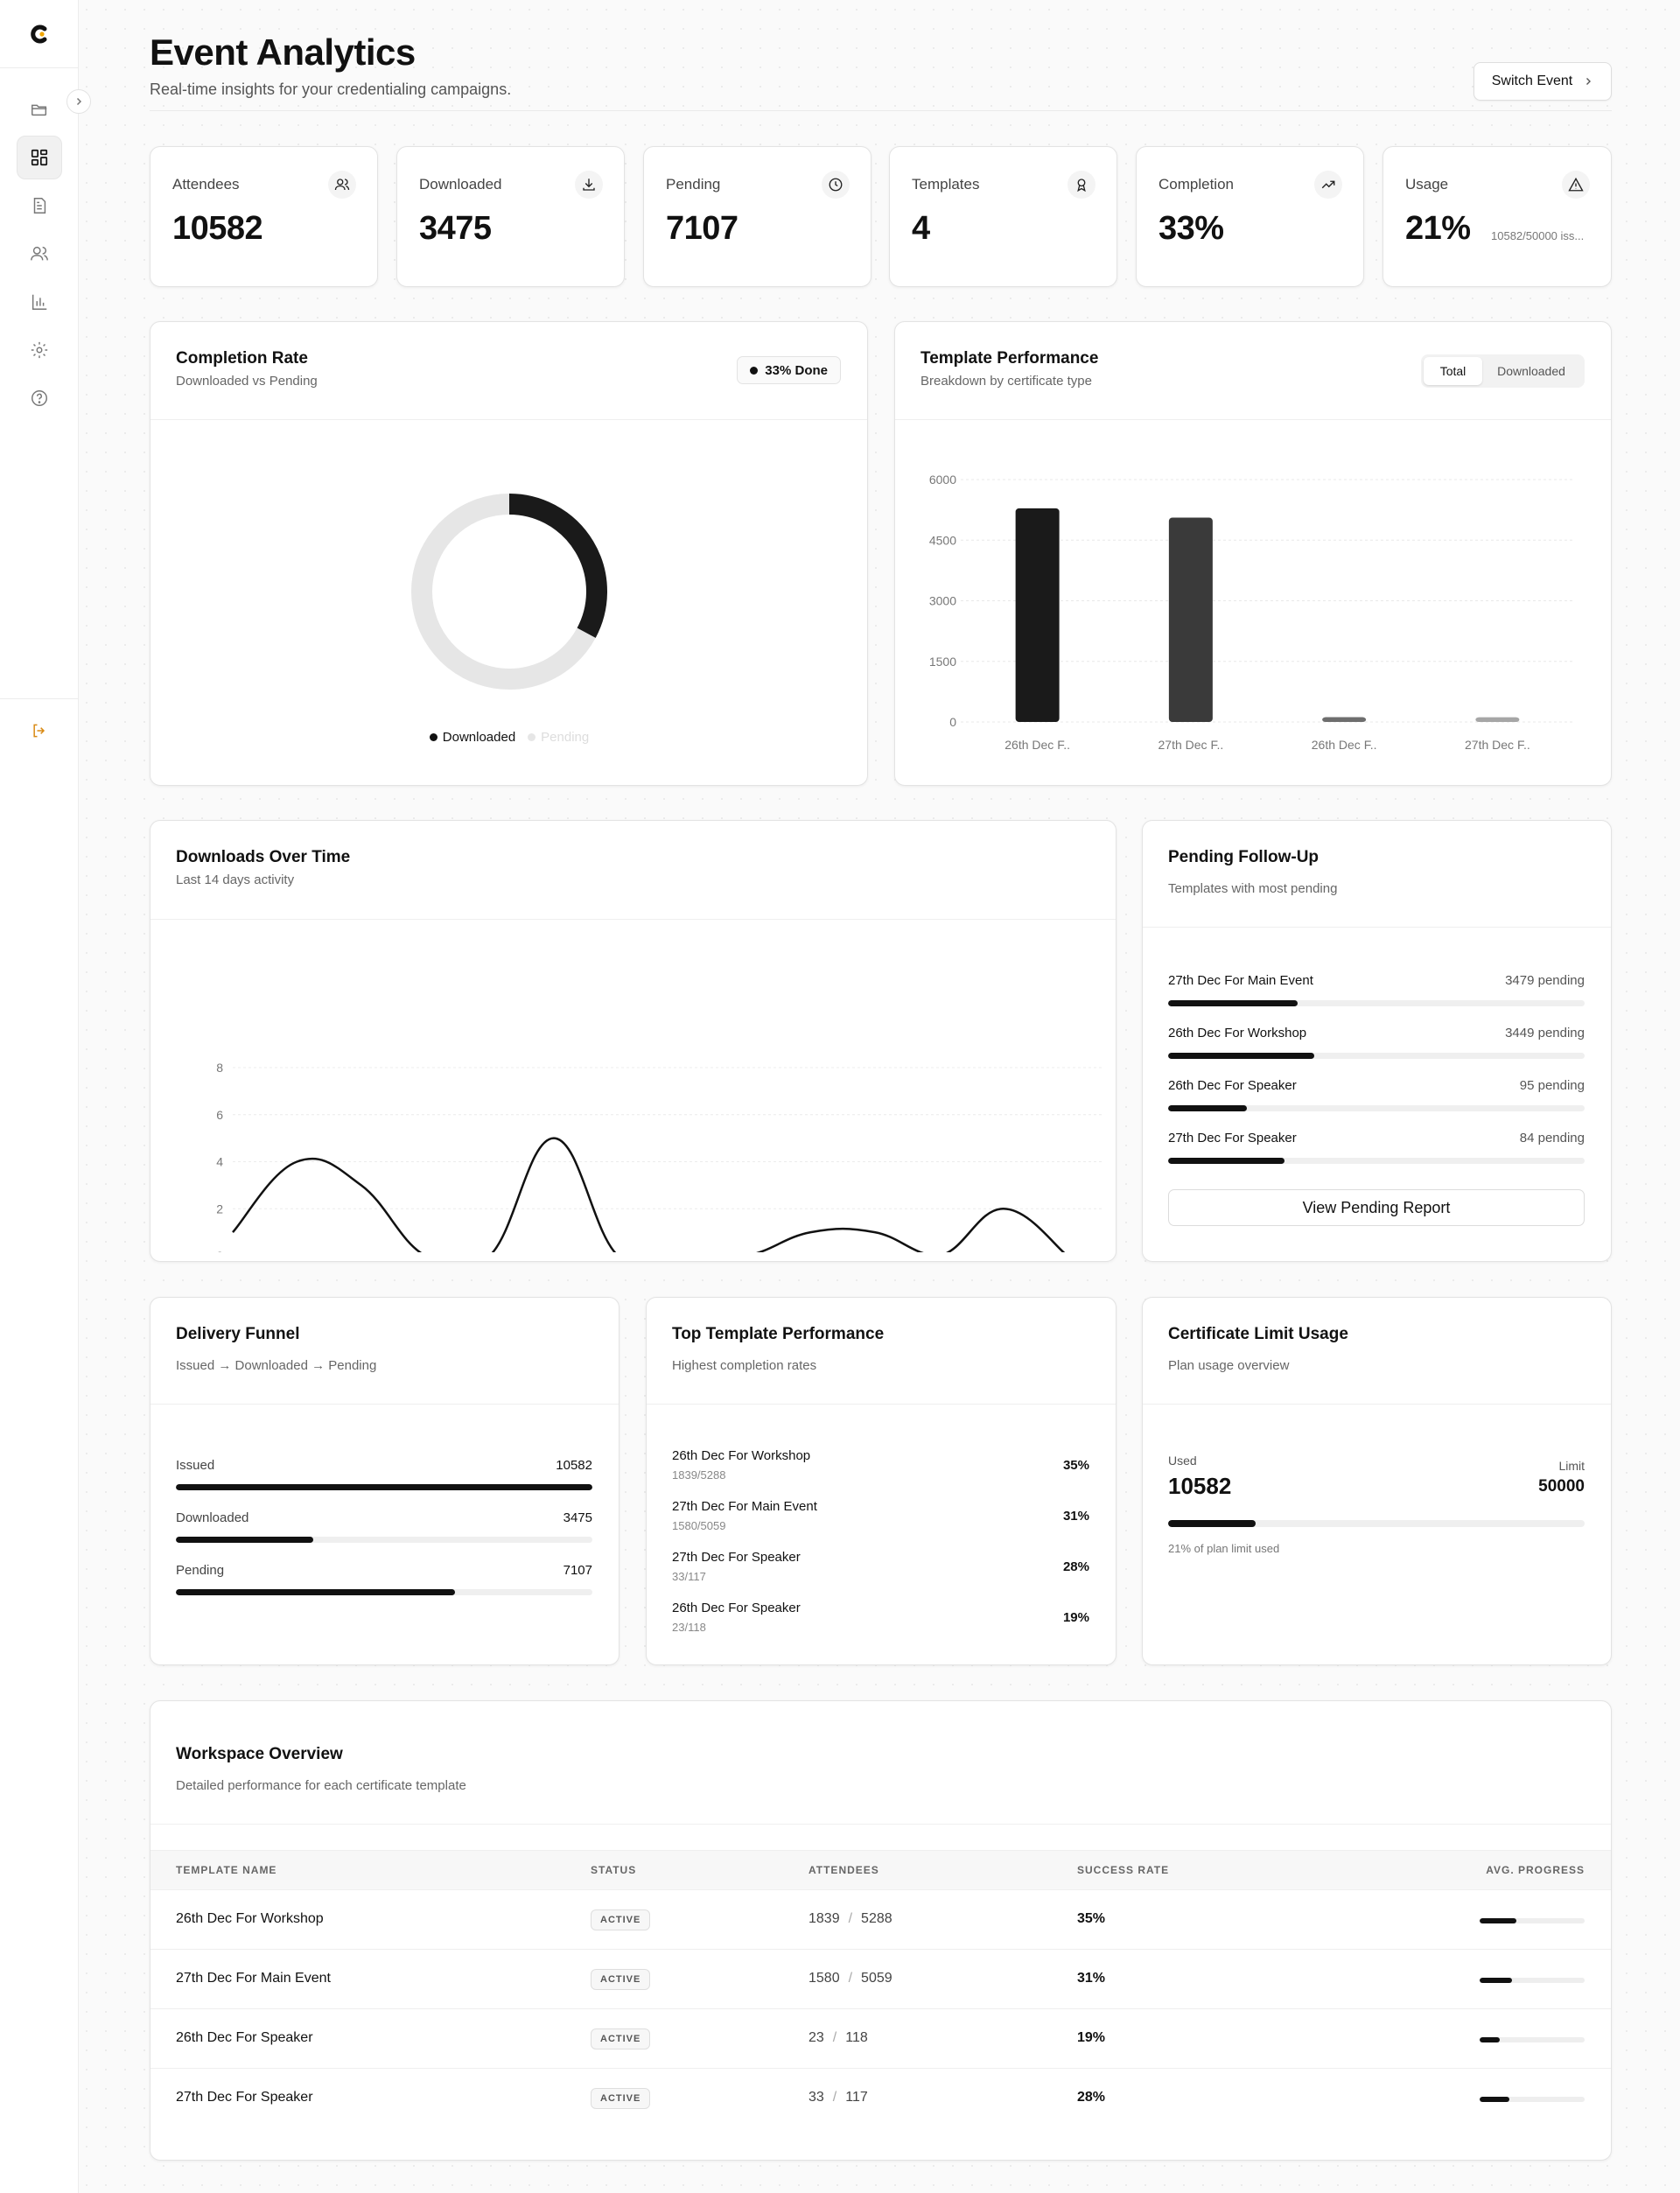  I want to click on file-text-icon, so click(39, 206).